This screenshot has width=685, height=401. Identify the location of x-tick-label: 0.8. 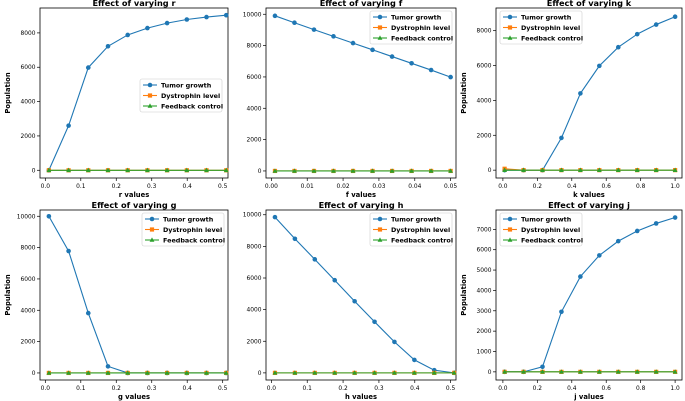
(641, 389).